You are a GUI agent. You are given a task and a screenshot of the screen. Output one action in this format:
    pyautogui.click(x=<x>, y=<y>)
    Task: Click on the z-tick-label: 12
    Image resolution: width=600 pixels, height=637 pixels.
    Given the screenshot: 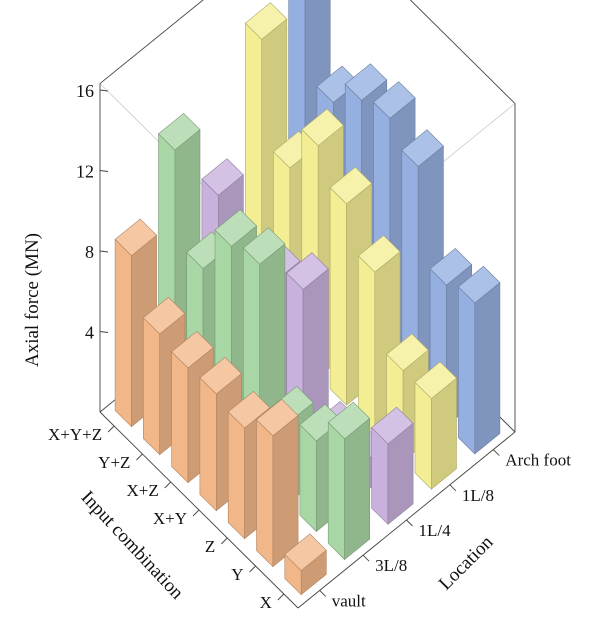 What is the action you would take?
    pyautogui.click(x=85, y=172)
    